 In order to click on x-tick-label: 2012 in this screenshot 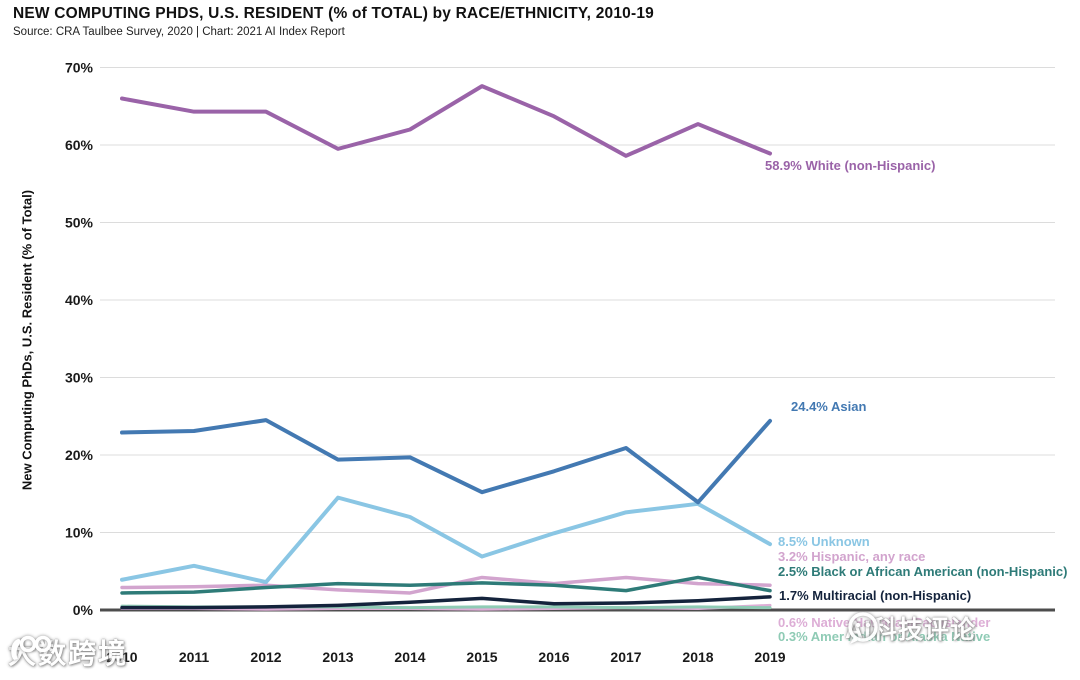, I will do `click(265, 657)`.